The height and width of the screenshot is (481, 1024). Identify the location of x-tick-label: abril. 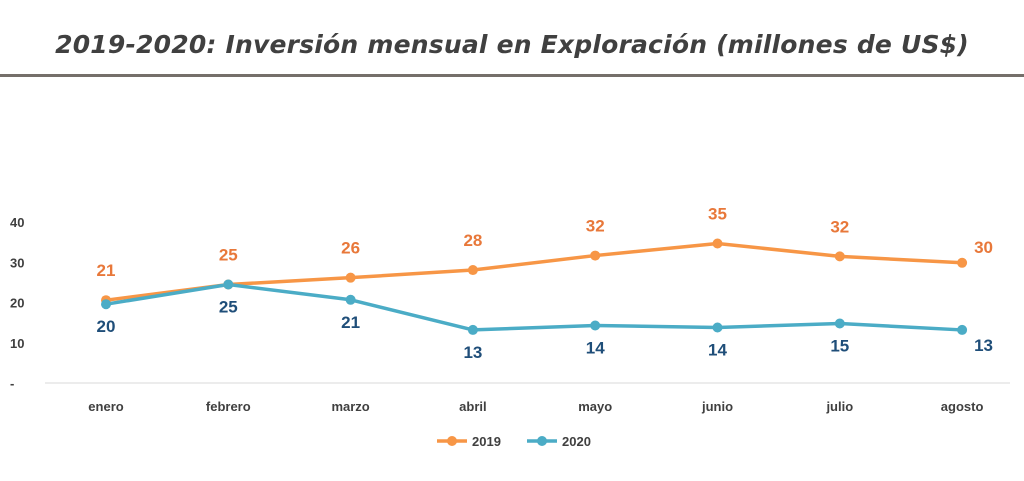
(472, 406).